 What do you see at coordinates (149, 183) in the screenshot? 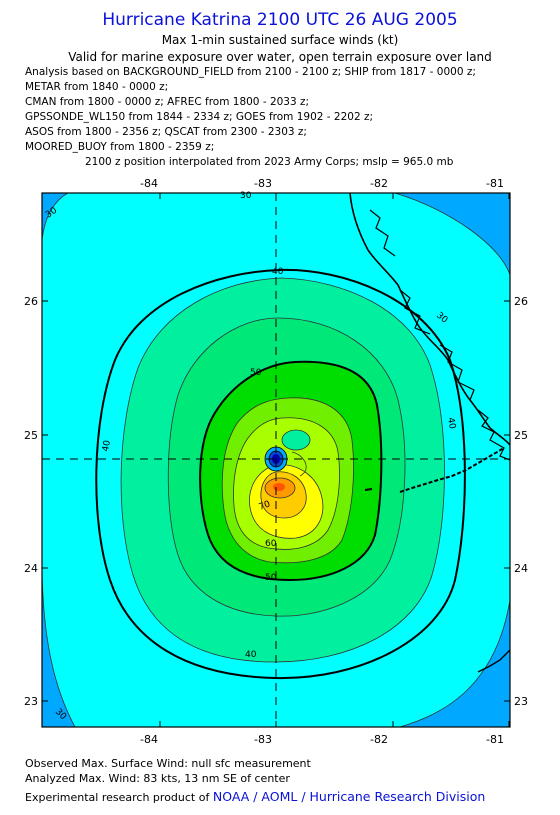
I see `lon-tick-top: -84` at bounding box center [149, 183].